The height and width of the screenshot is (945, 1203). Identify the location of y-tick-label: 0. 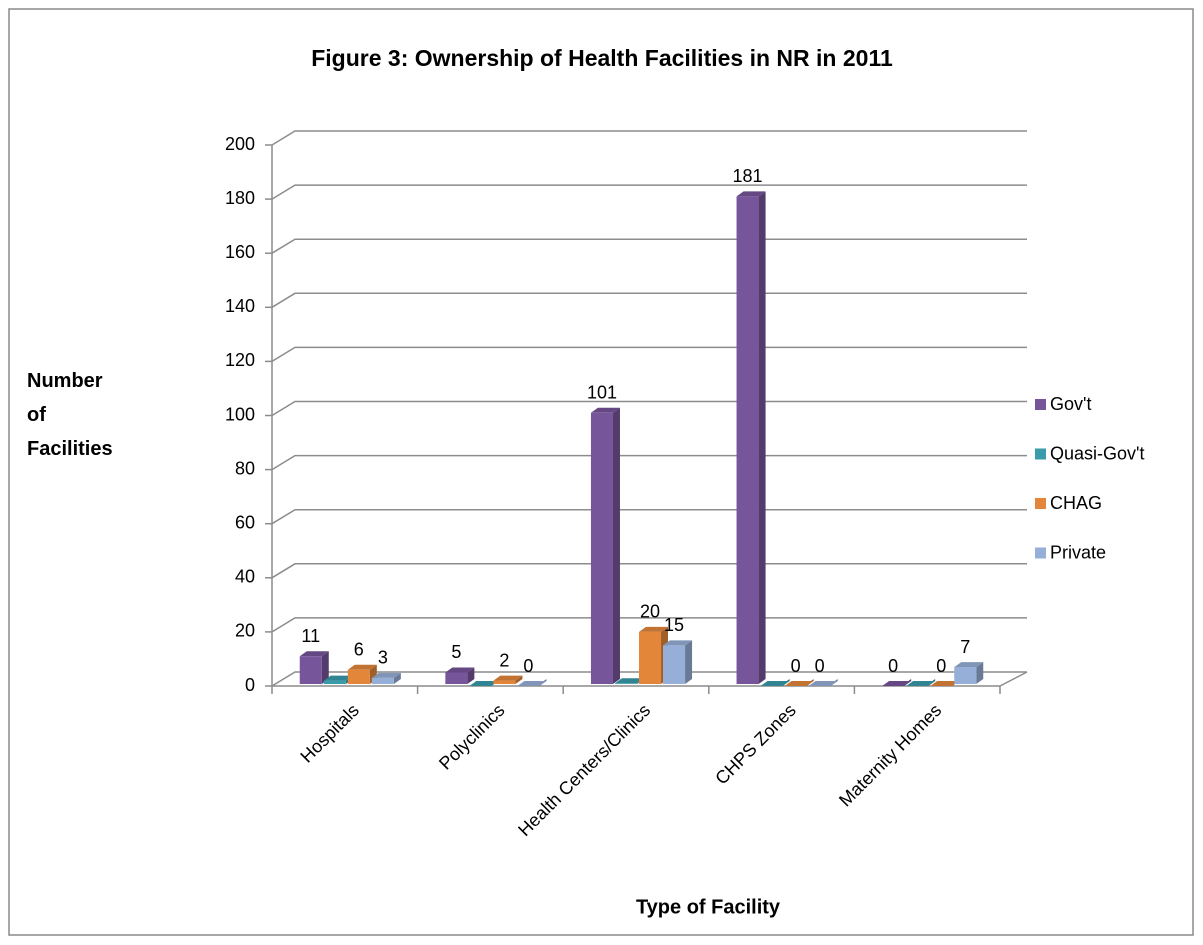
(250, 685).